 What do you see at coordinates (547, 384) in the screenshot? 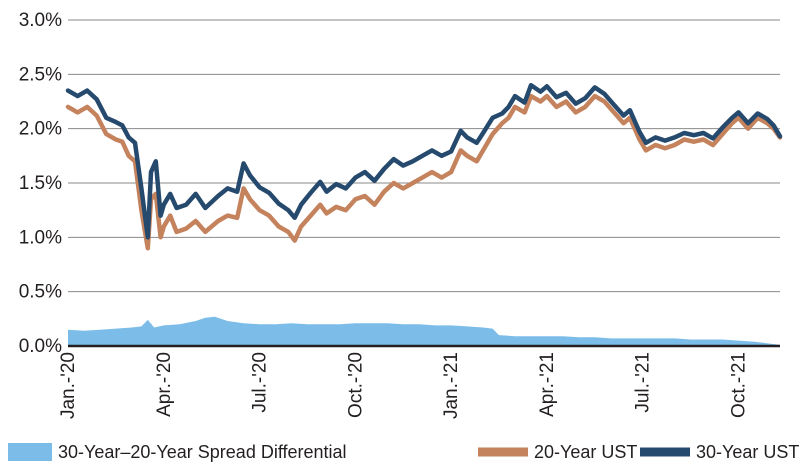
I see `x-tick-label: Apr.-'21` at bounding box center [547, 384].